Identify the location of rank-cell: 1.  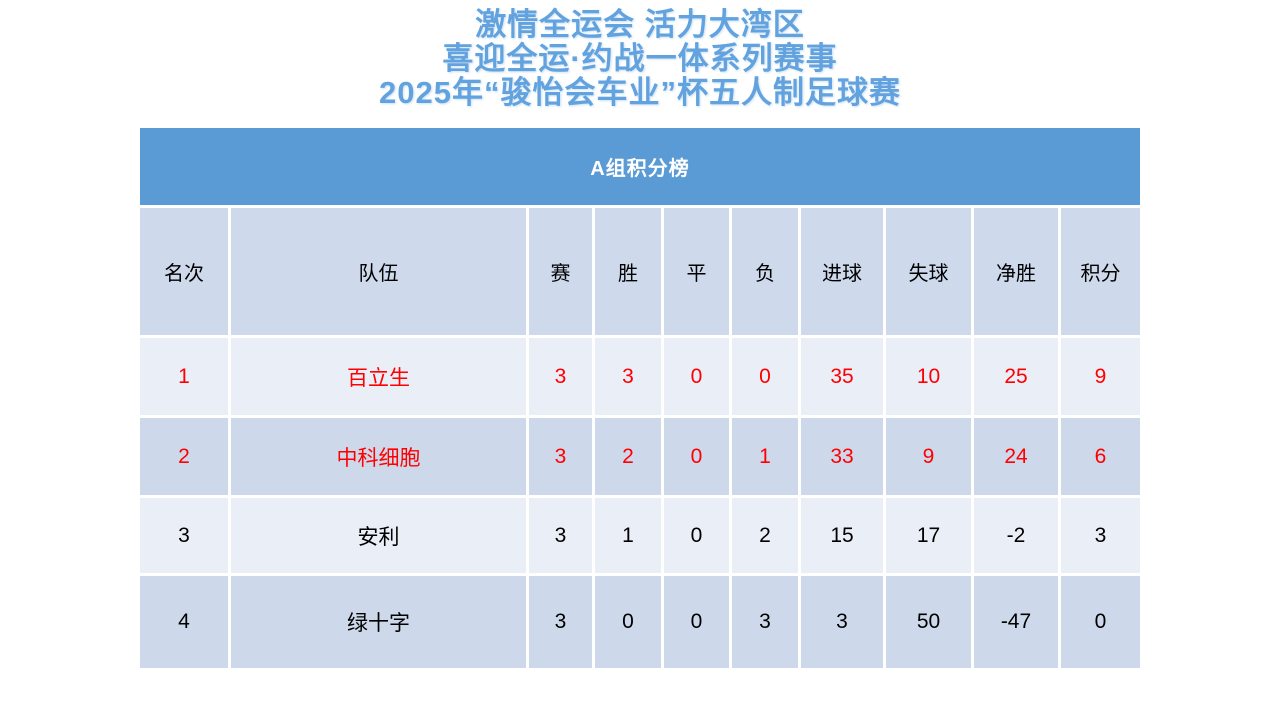
(184, 376).